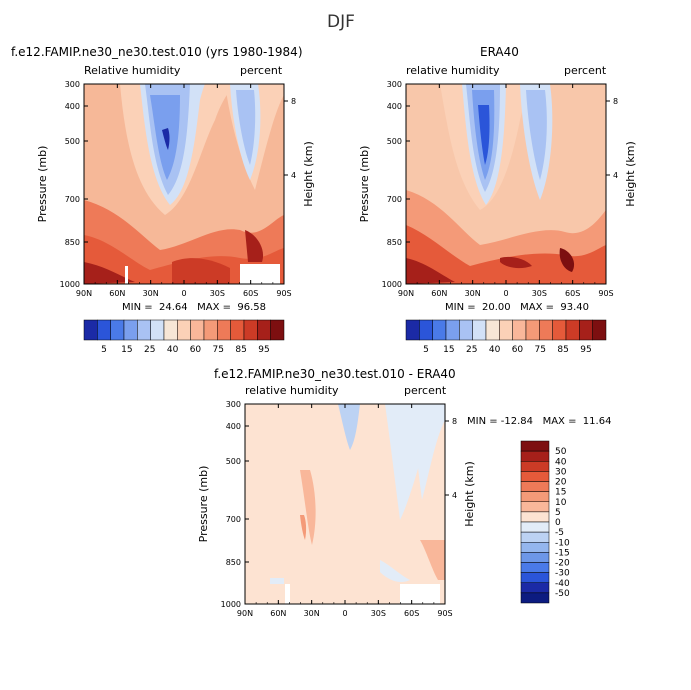  I want to click on colorbar-label: 30, so click(561, 472).